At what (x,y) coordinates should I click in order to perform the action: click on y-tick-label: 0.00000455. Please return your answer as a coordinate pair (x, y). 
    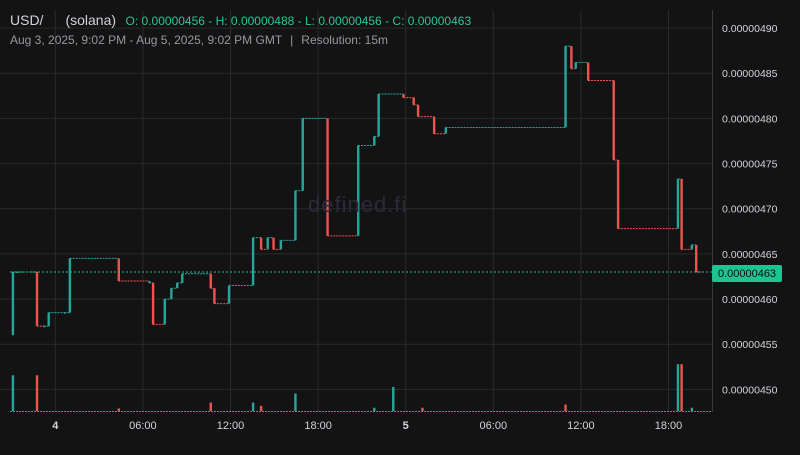
    Looking at the image, I should click on (750, 345).